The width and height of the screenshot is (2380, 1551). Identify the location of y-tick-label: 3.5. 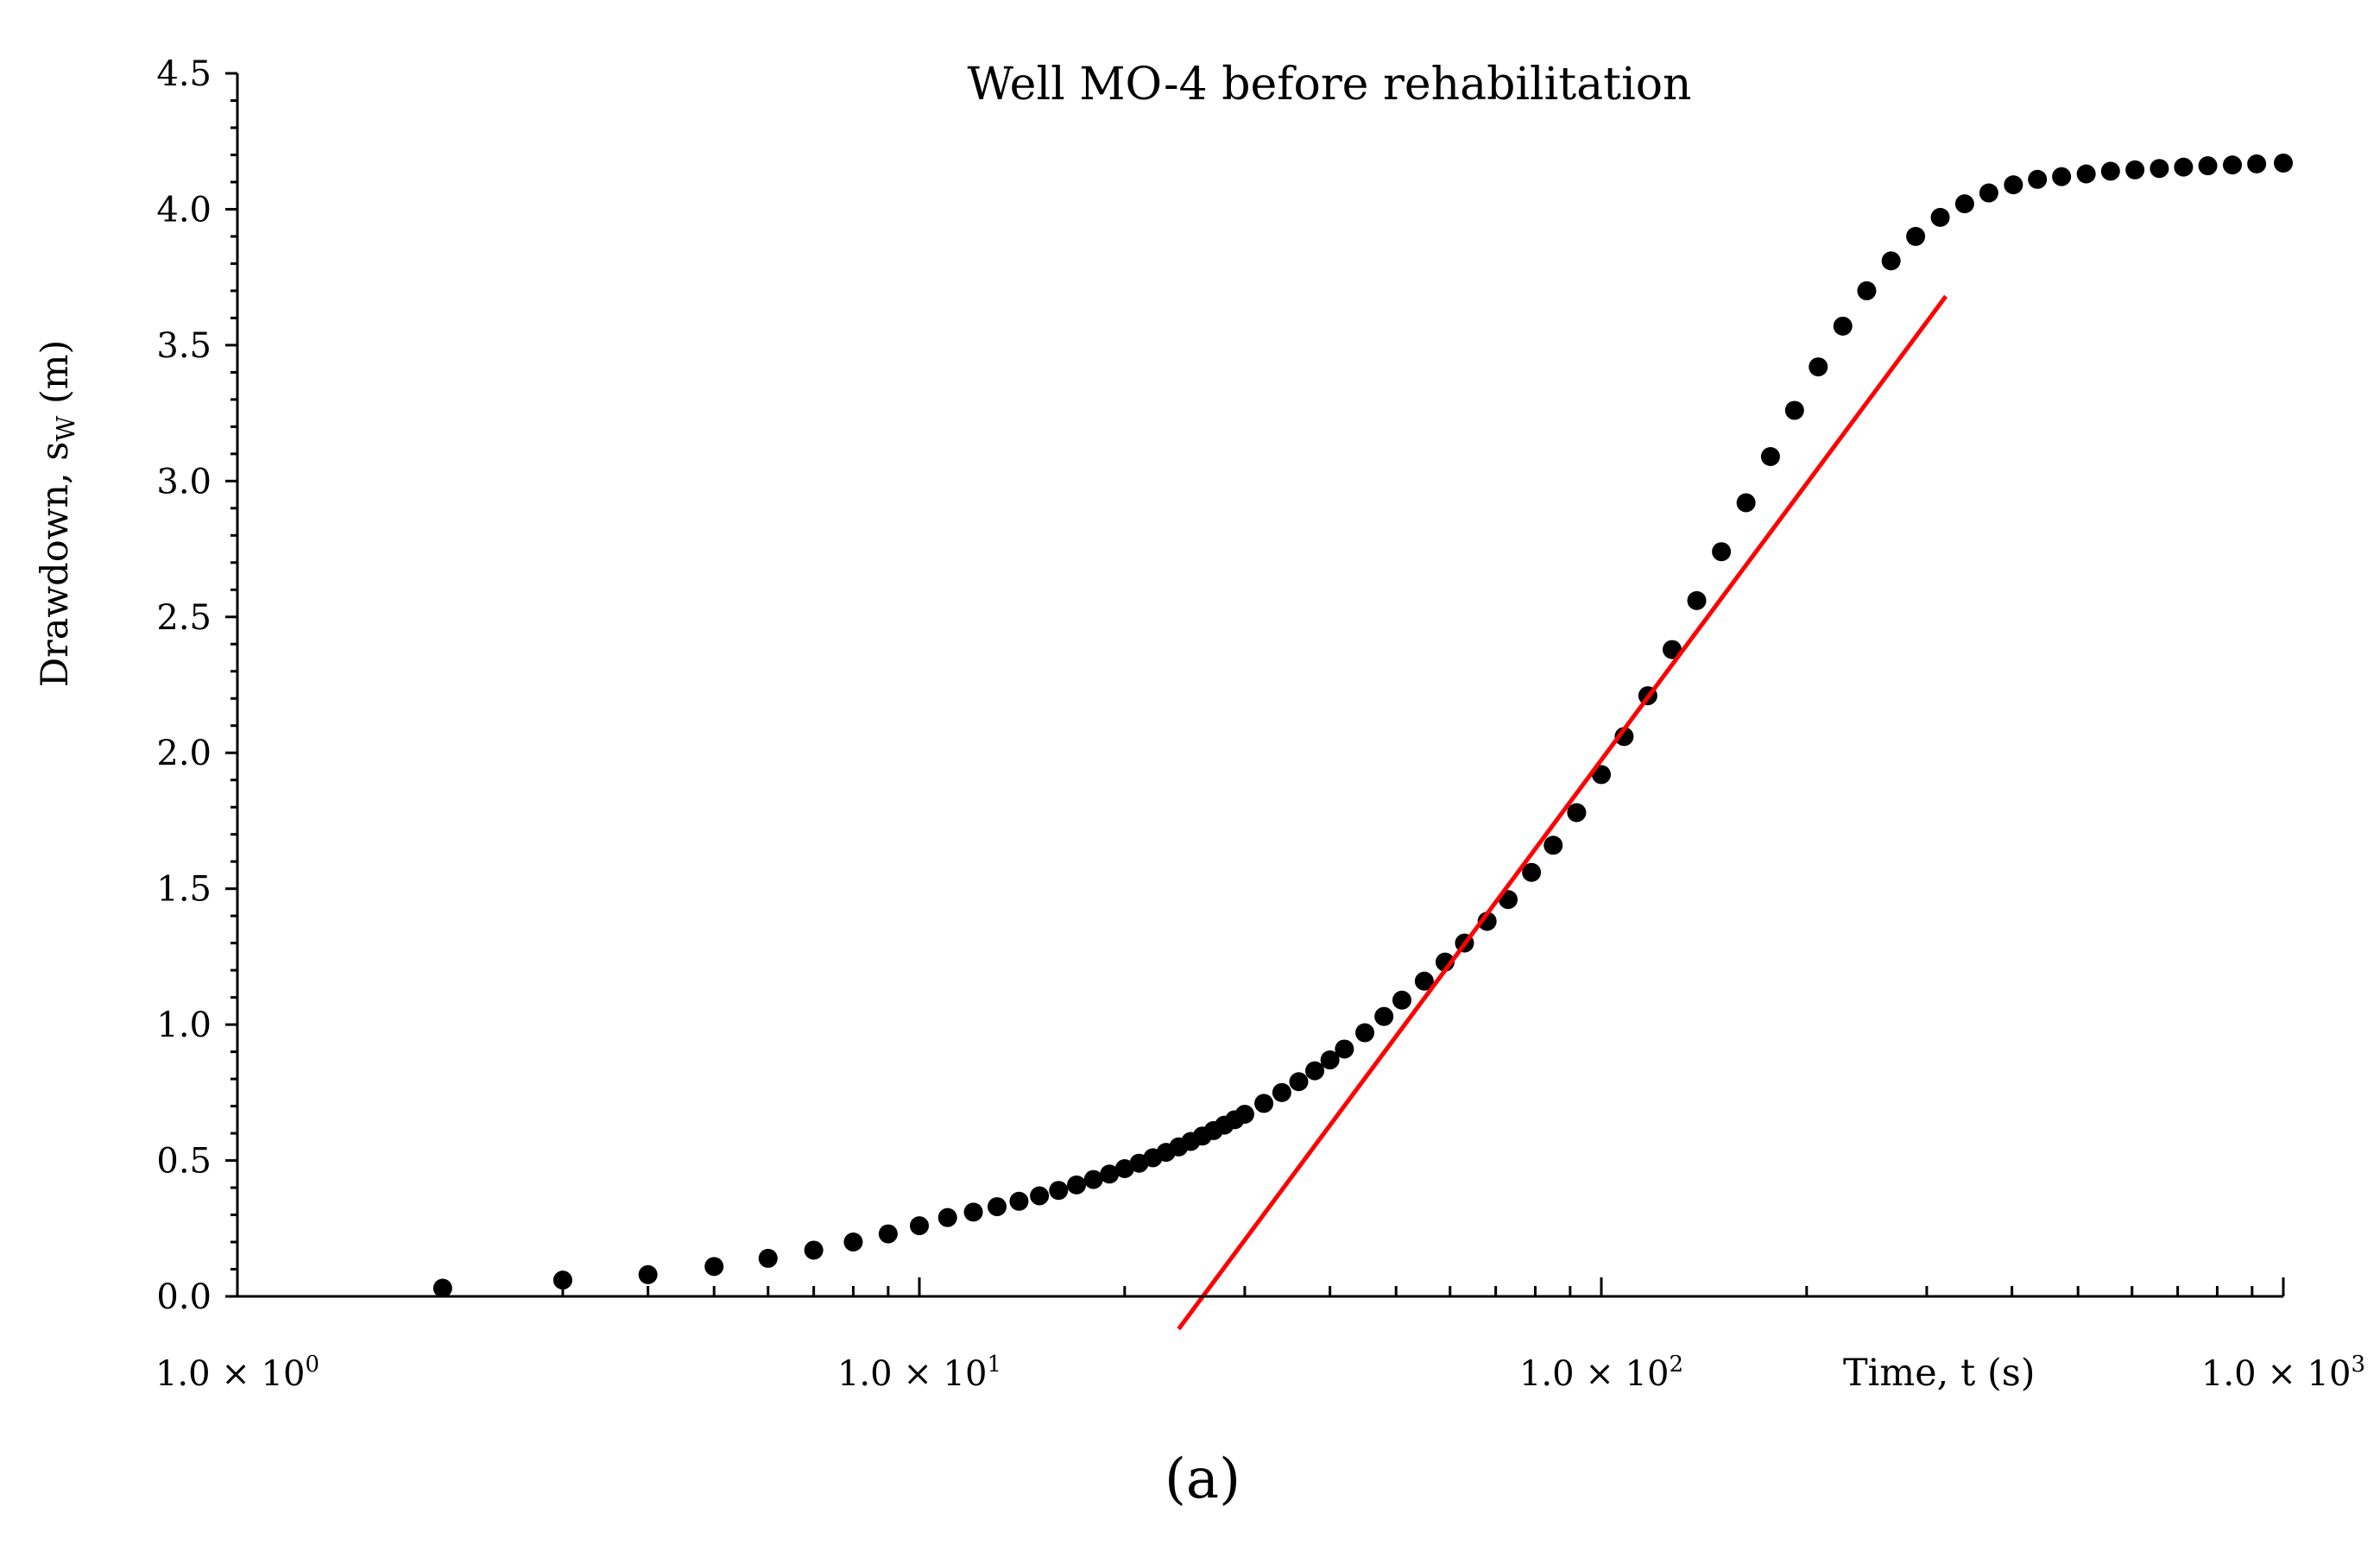
(184, 346).